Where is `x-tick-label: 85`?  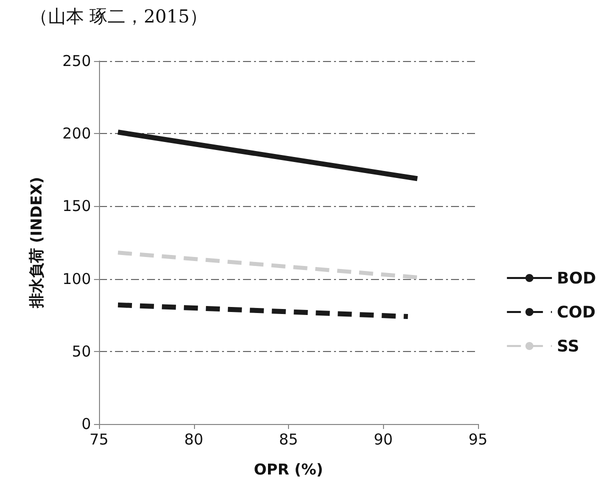 x-tick-label: 85 is located at coordinates (288, 439).